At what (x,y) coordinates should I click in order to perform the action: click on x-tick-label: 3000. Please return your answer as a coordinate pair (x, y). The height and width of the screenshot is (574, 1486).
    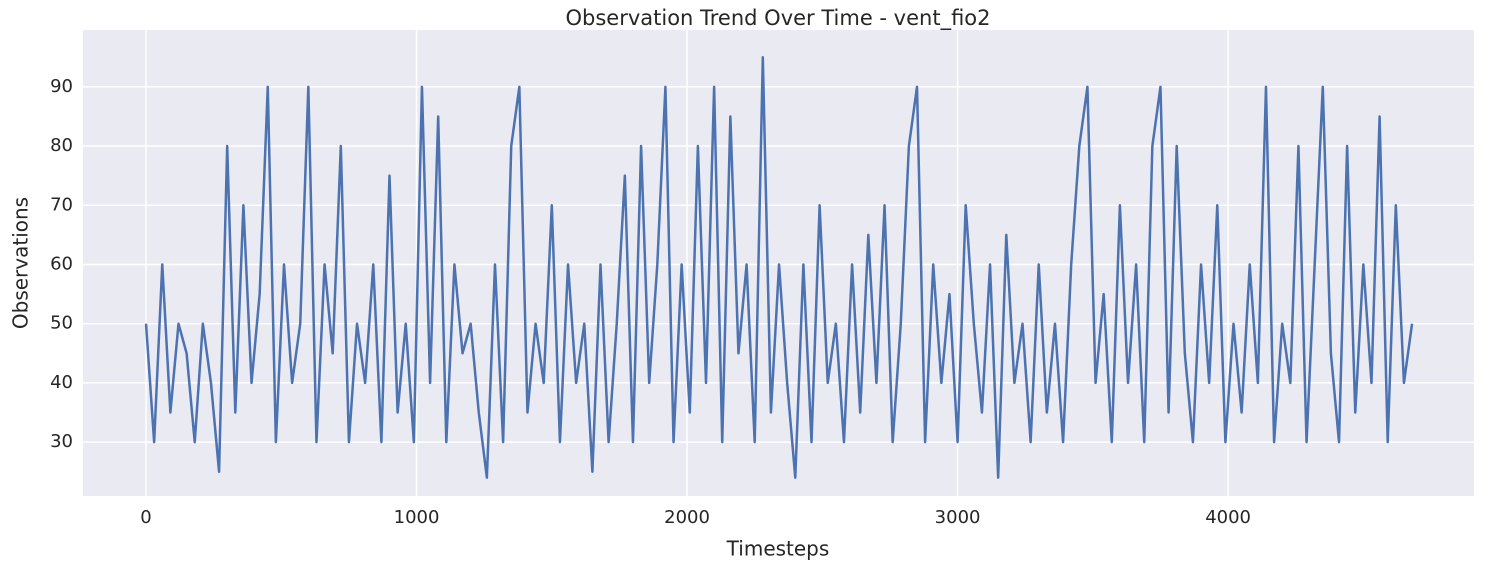
    Looking at the image, I should click on (958, 517).